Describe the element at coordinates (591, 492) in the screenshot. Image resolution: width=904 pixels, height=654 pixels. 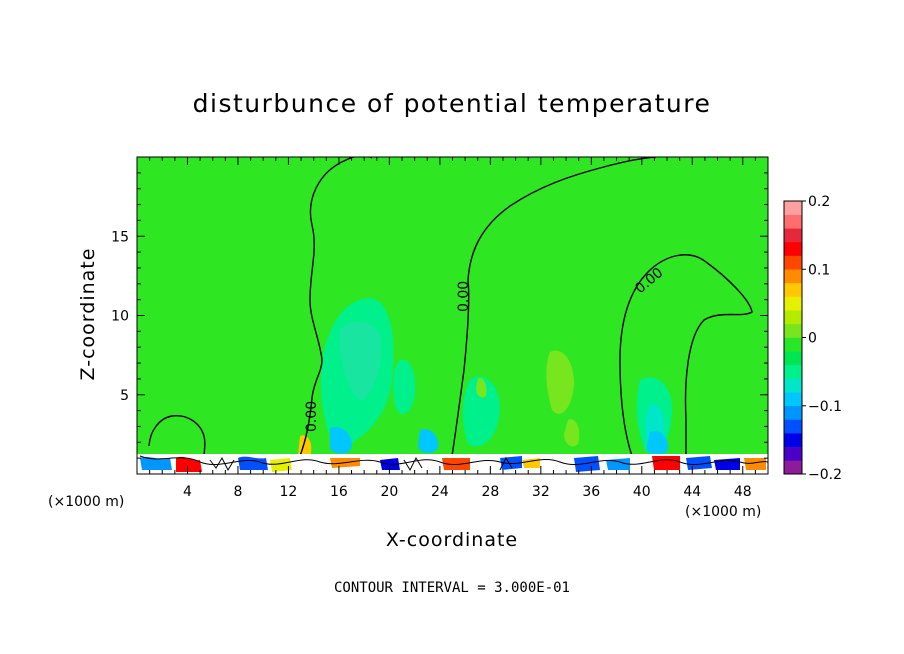
I see `x-tick-label: 36` at that location.